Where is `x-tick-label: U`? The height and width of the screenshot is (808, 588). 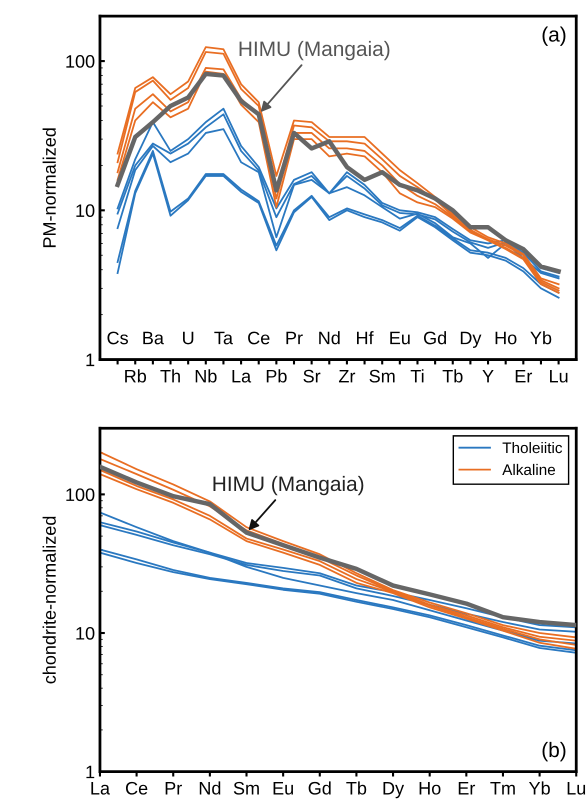
x-tick-label: U is located at coordinates (188, 338).